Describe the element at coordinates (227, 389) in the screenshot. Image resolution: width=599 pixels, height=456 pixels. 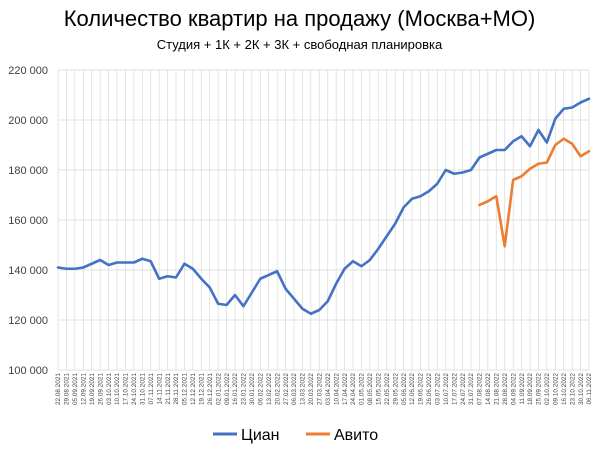
I see `x-tick-label: 09.01.2022` at that location.